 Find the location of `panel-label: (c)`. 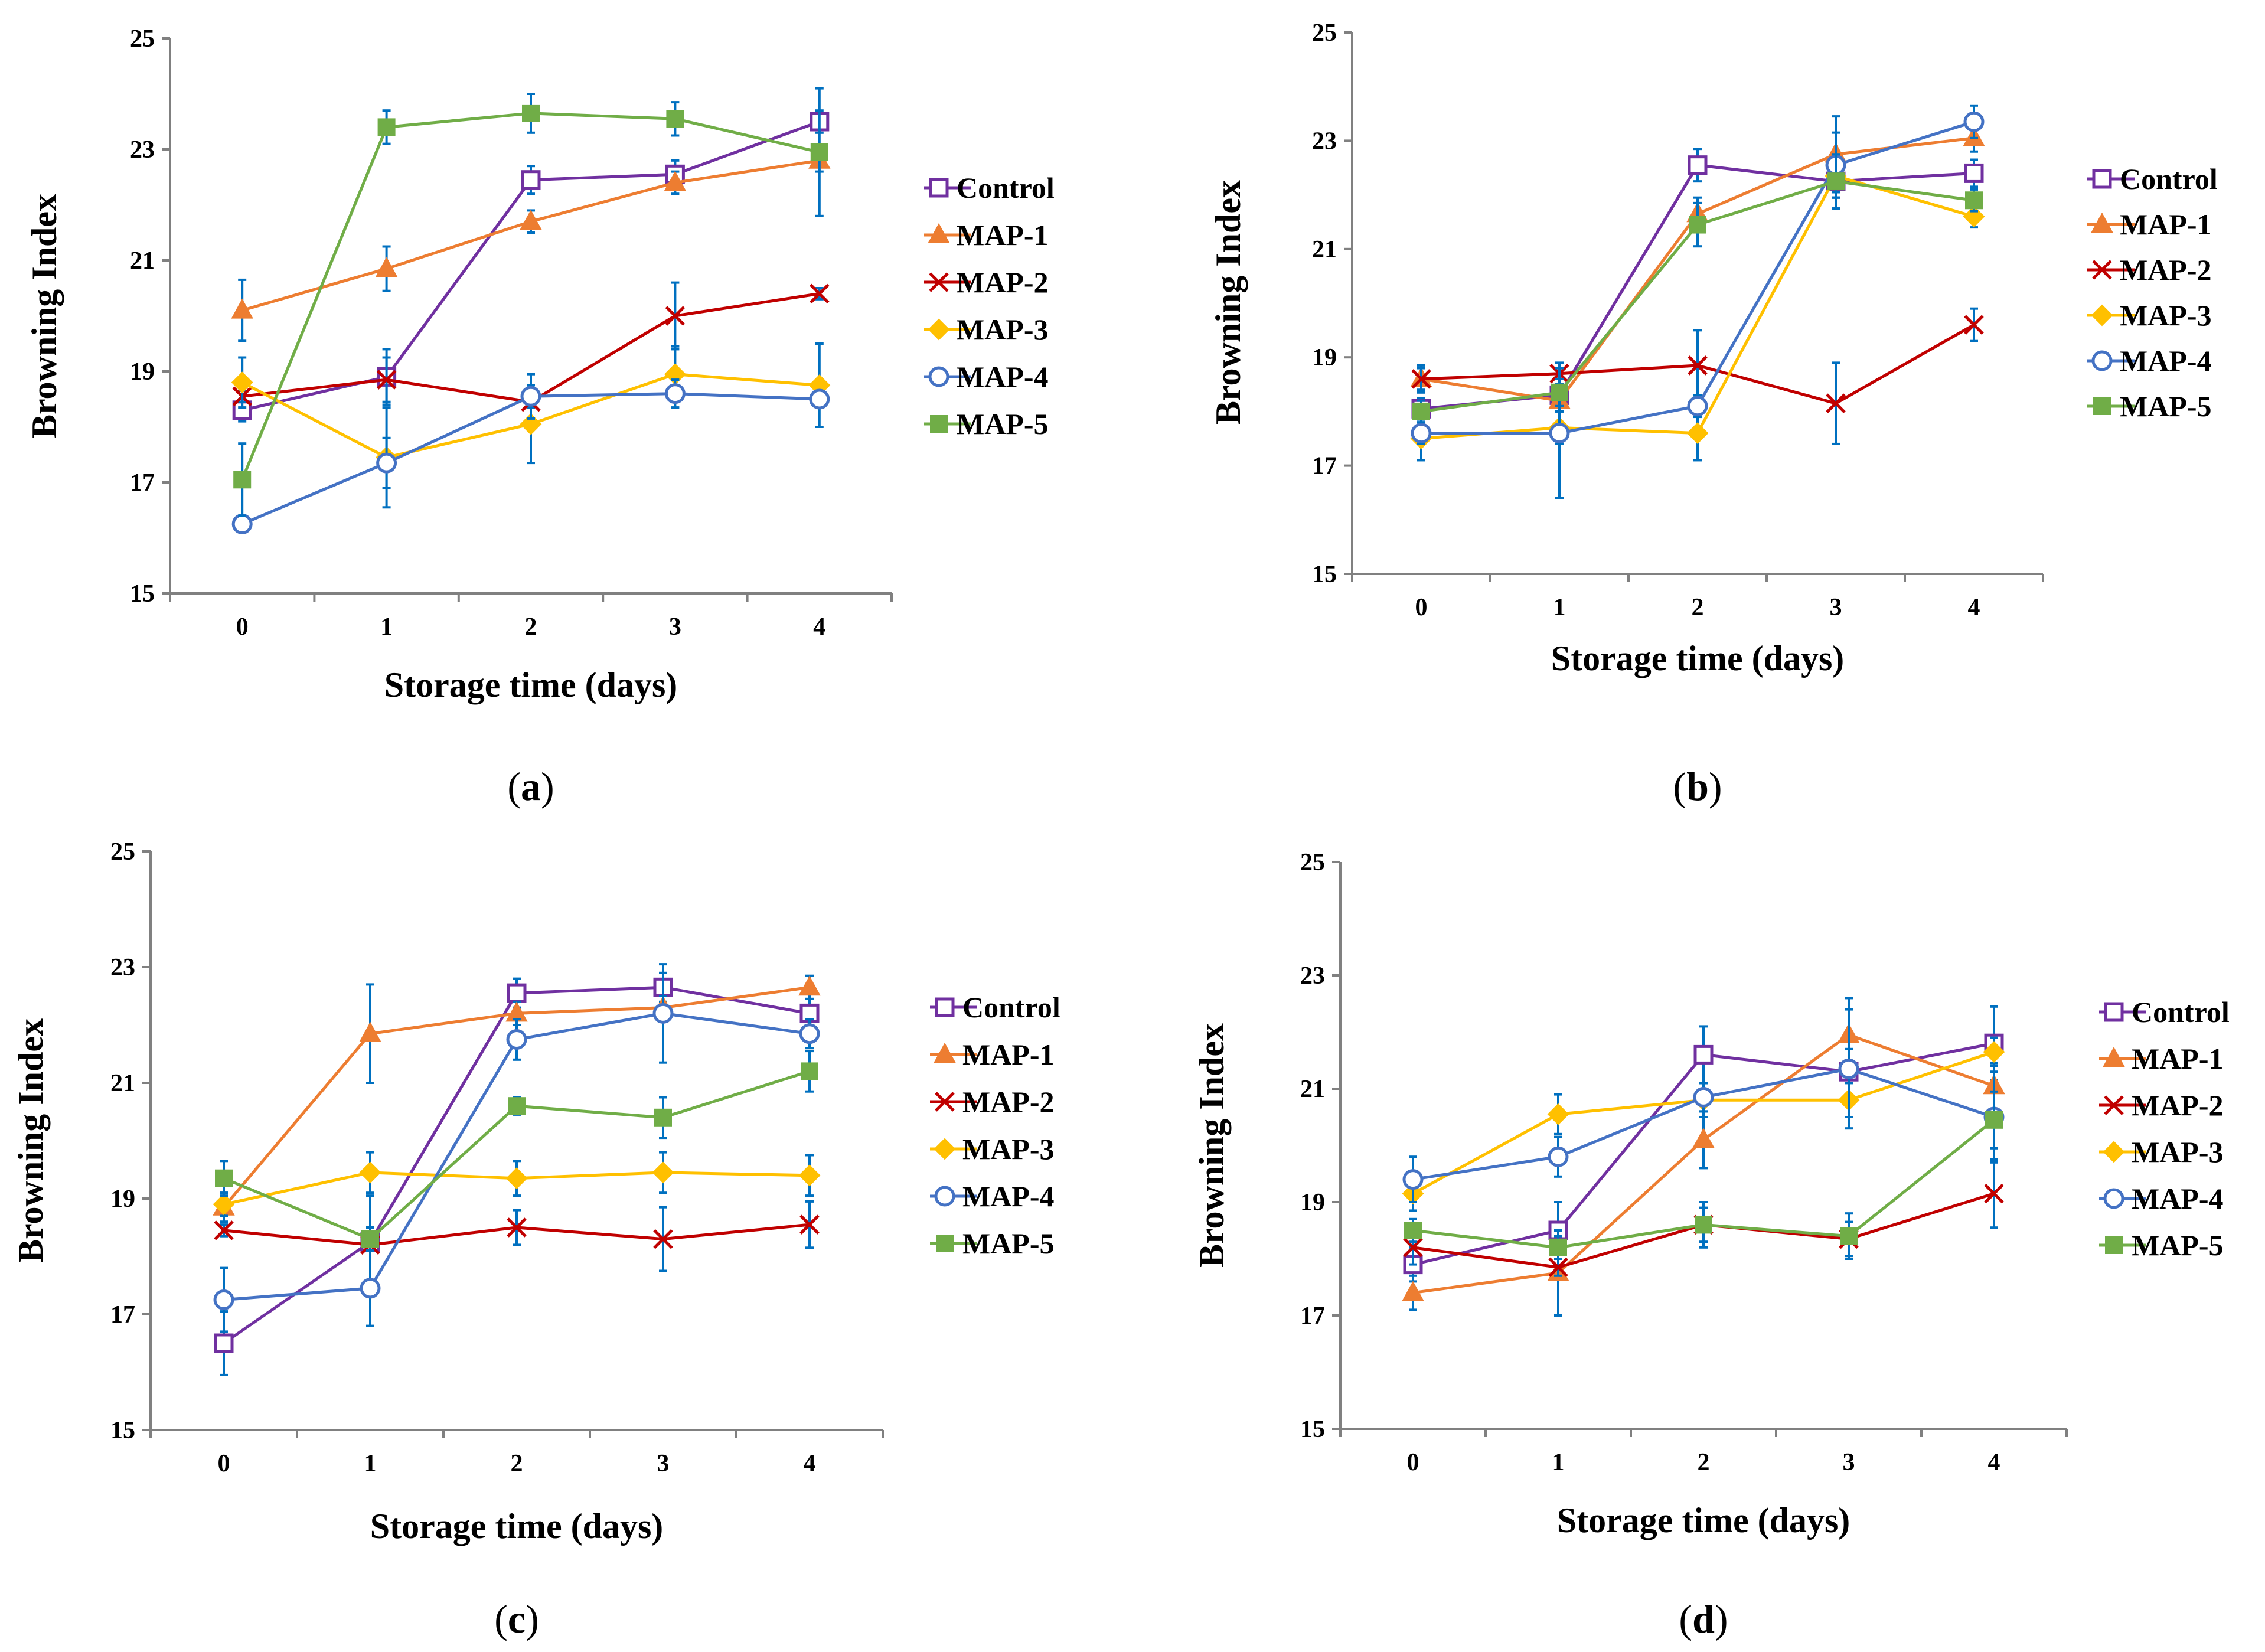

panel-label: (c) is located at coordinates (516, 1619).